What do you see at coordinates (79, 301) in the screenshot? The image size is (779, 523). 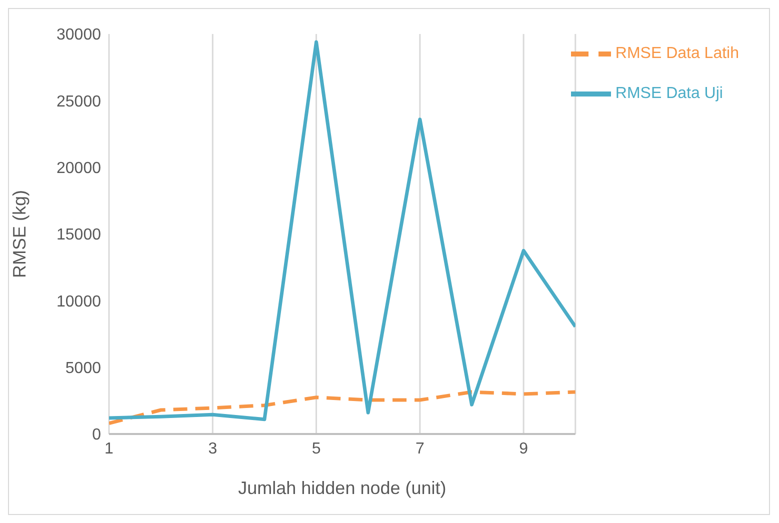 I see `y-tick-label: 10000` at bounding box center [79, 301].